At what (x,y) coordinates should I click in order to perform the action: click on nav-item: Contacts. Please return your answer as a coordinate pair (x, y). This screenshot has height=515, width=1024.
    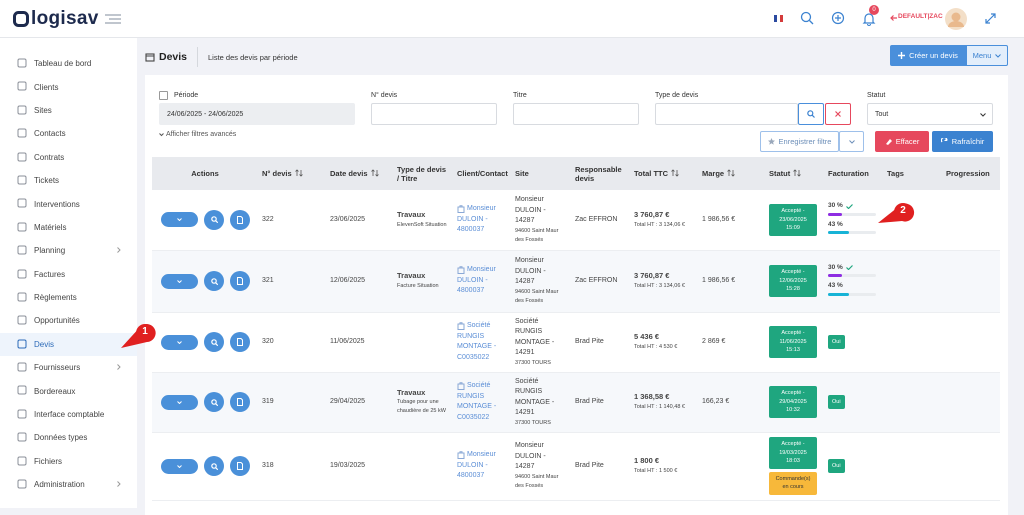
    Looking at the image, I should click on (68, 133).